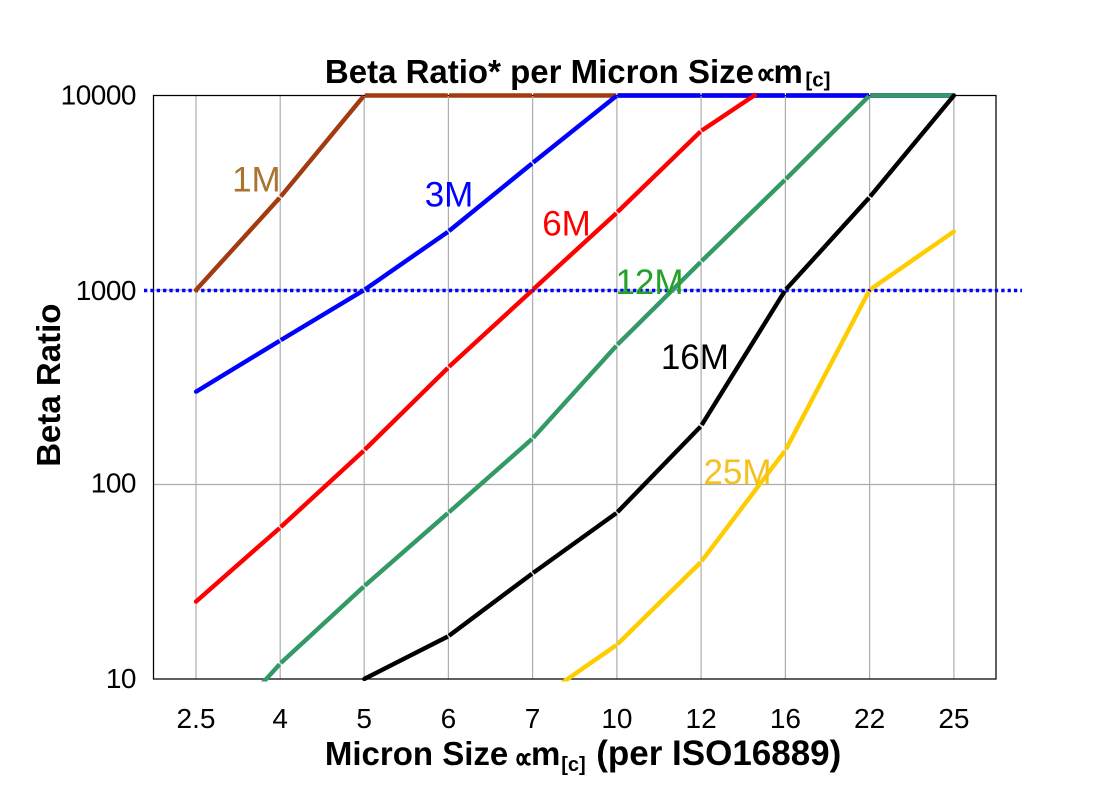 The height and width of the screenshot is (788, 1106). Describe the element at coordinates (449, 195) in the screenshot. I see `svg-text: 3M` at that location.